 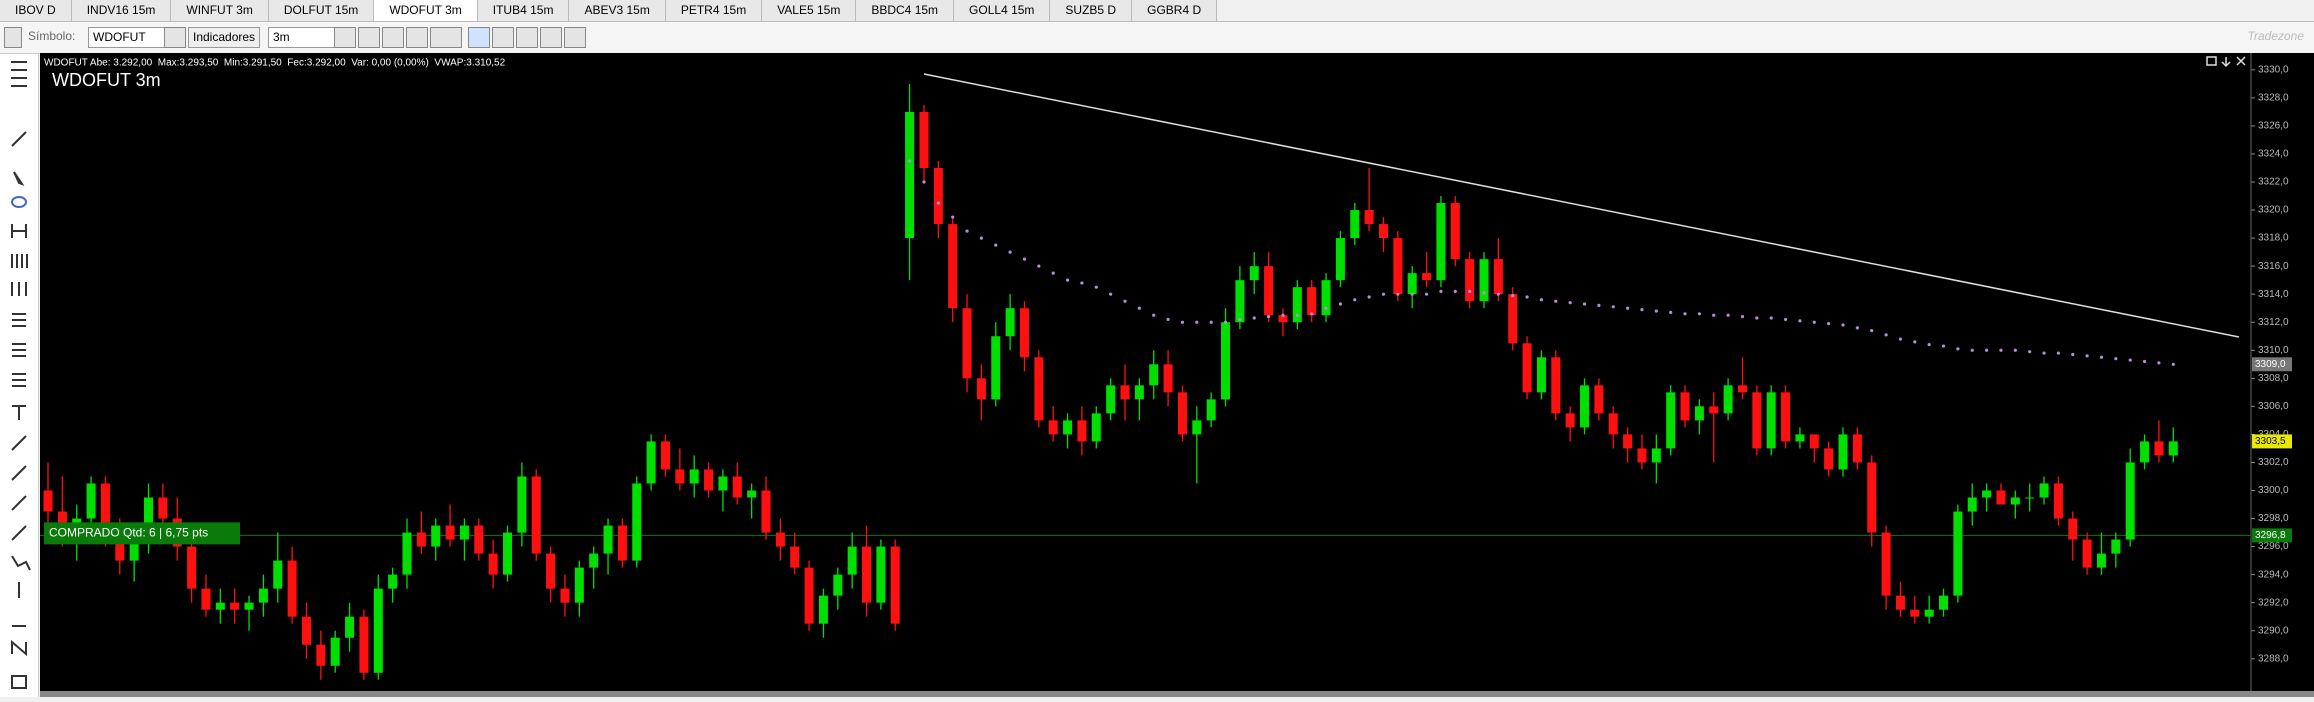 What do you see at coordinates (19, 202) in the screenshot?
I see `shape-icon` at bounding box center [19, 202].